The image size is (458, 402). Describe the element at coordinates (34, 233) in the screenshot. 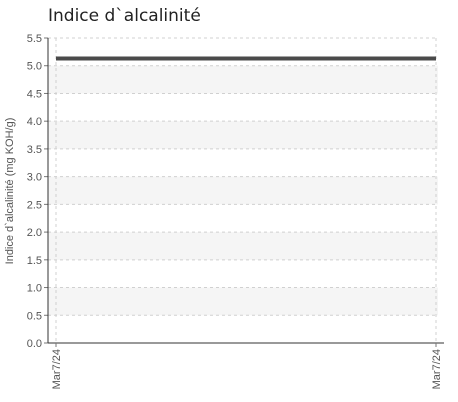

I see `y-tick-label: 2.0` at that location.